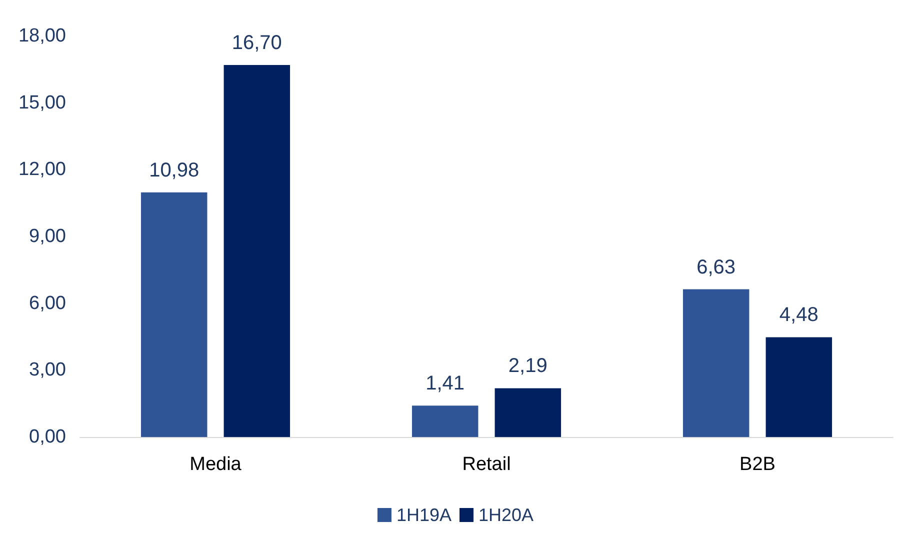 Image resolution: width=911 pixels, height=541 pixels. What do you see at coordinates (758, 464) in the screenshot?
I see `x-tick-label: B2B` at bounding box center [758, 464].